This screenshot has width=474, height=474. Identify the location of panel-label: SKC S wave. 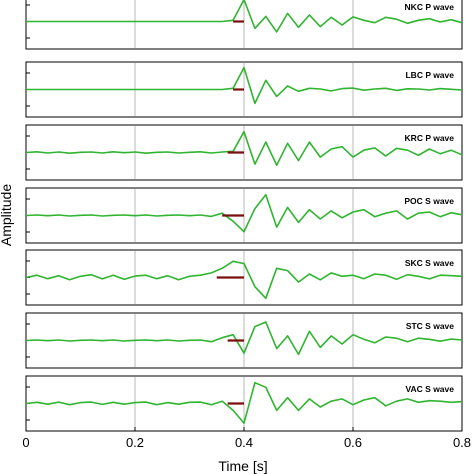
(429, 263).